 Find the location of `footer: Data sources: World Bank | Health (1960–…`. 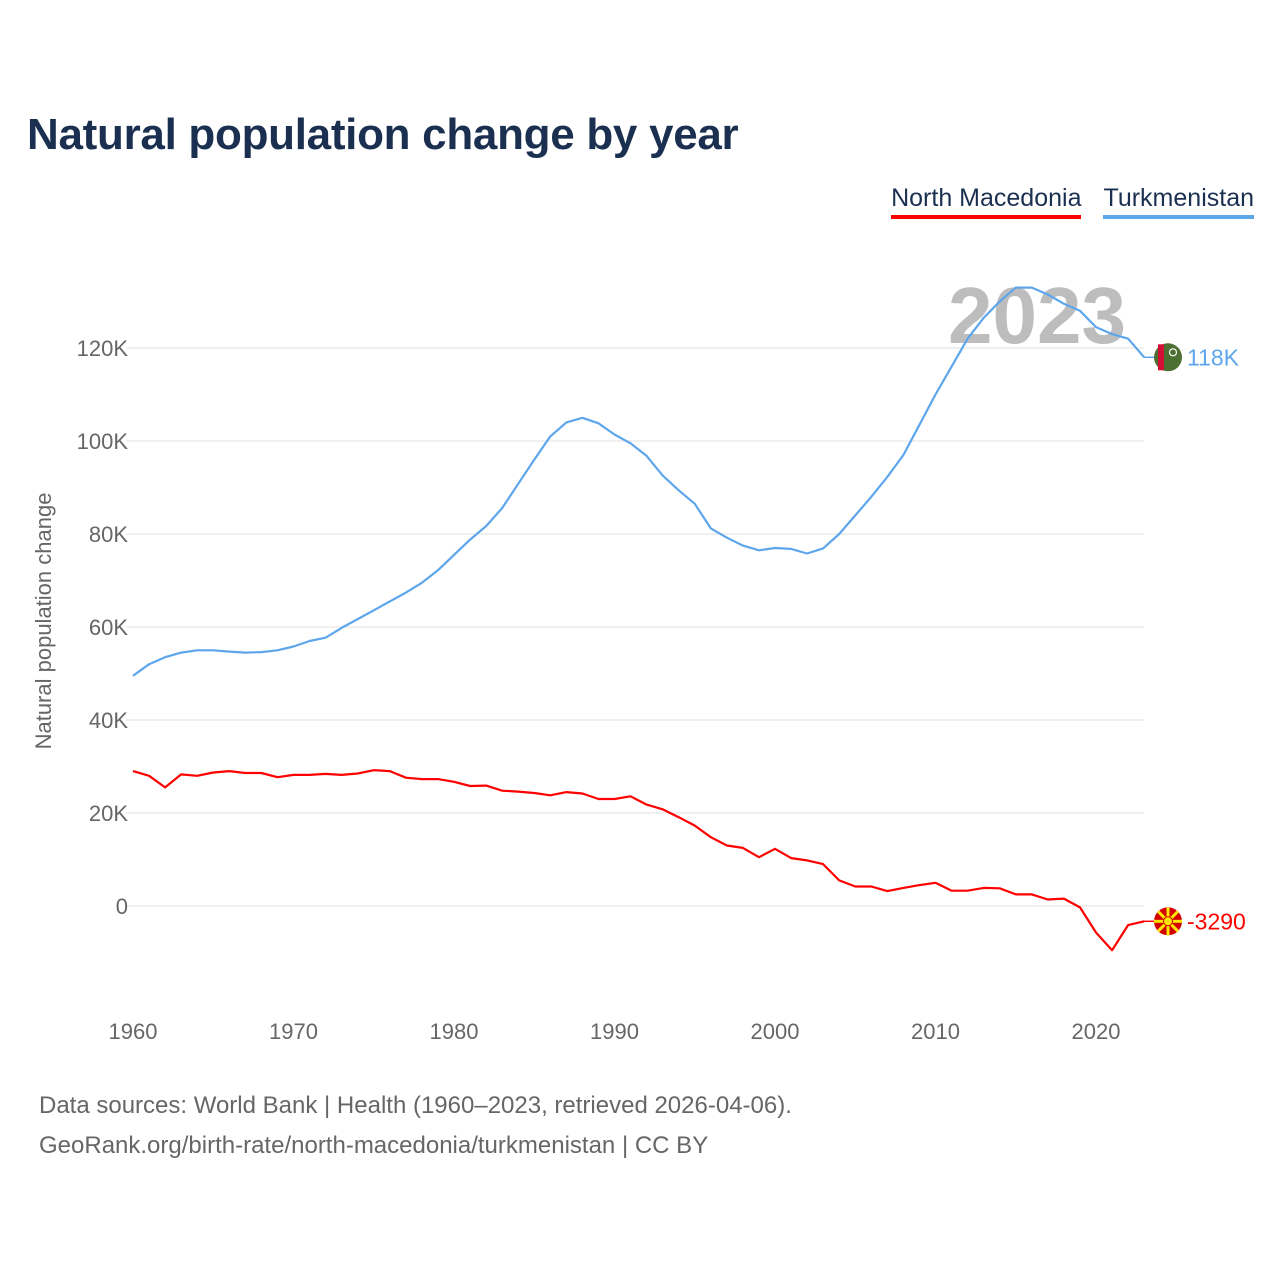

footer: Data sources: World Bank | Health (1960–… is located at coordinates (415, 1126).